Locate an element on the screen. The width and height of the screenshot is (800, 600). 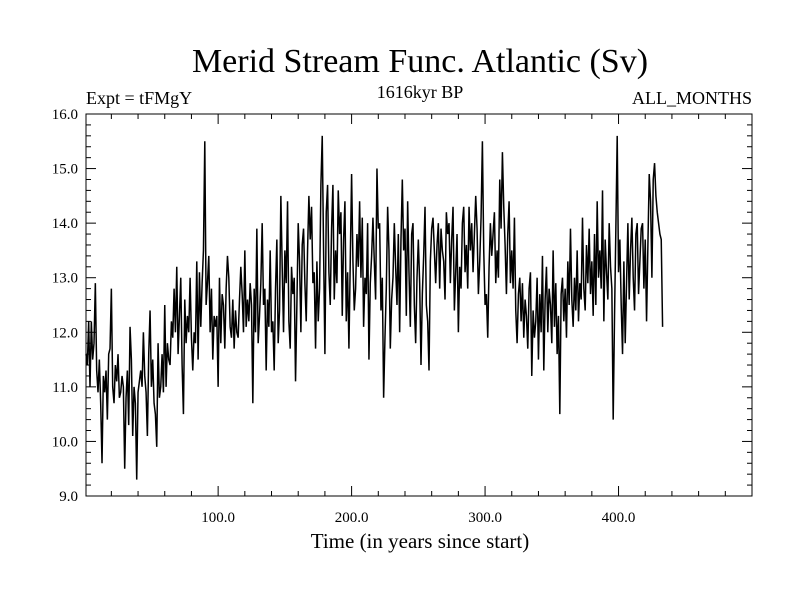
time-period-label: 1616kyr BP is located at coordinates (420, 92).